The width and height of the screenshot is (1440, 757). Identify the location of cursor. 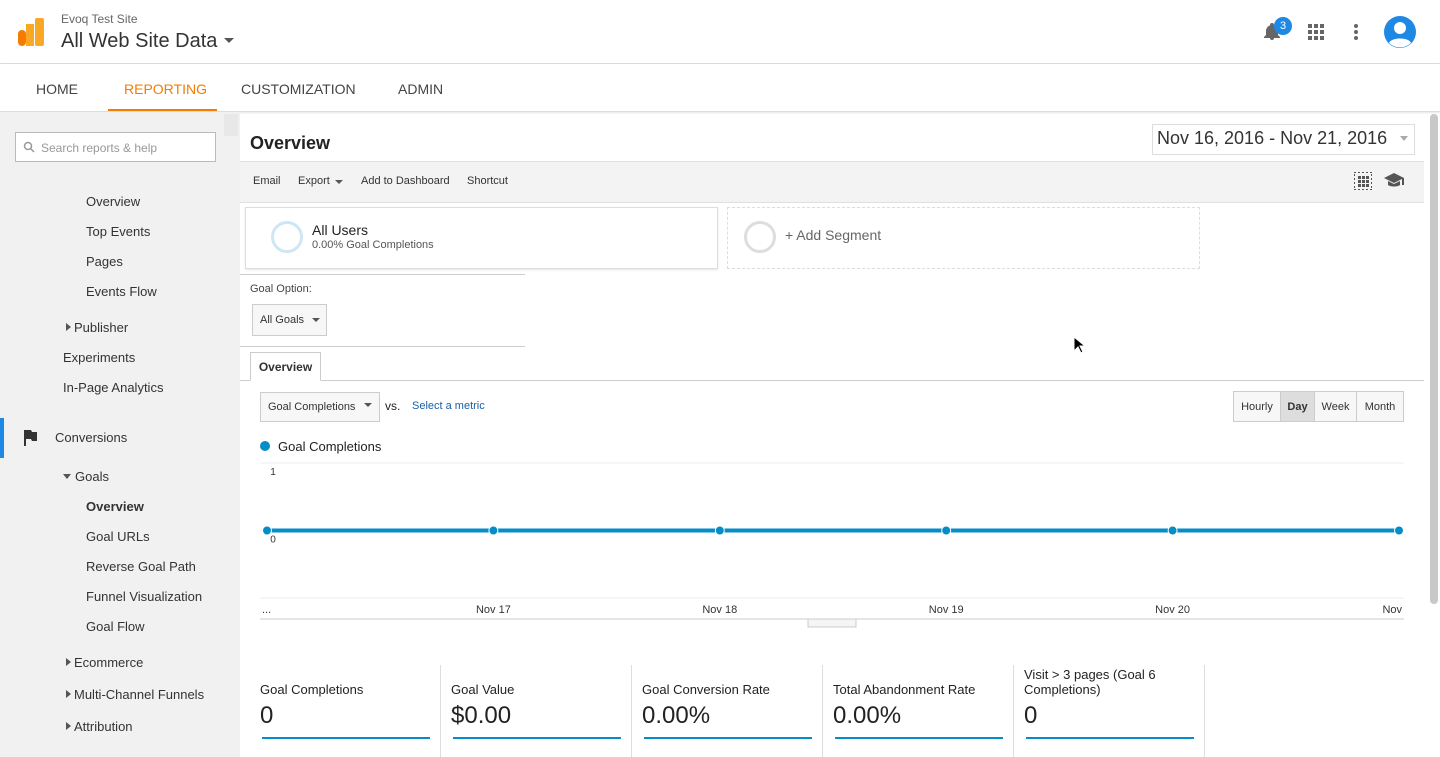
(1079, 345).